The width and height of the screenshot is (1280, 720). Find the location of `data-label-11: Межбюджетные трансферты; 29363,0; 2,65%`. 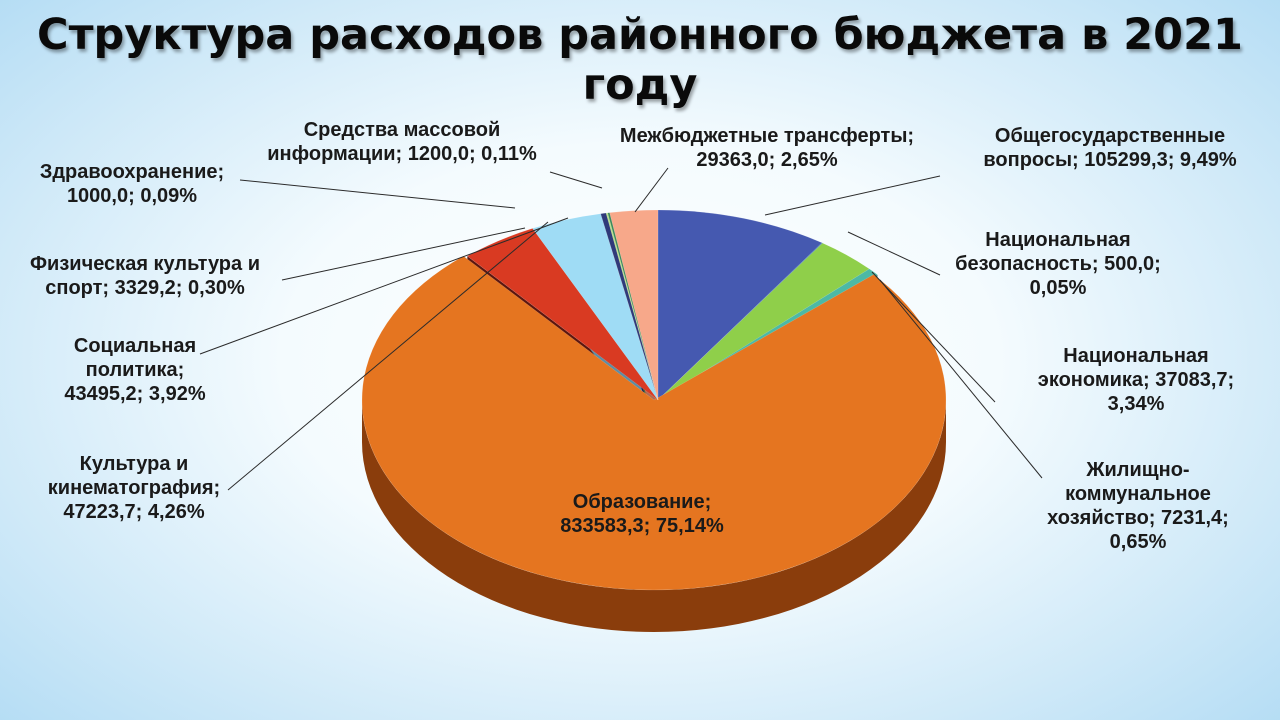

data-label-11: Межбюджетные трансферты; 29363,0; 2,65% is located at coordinates (767, 148).